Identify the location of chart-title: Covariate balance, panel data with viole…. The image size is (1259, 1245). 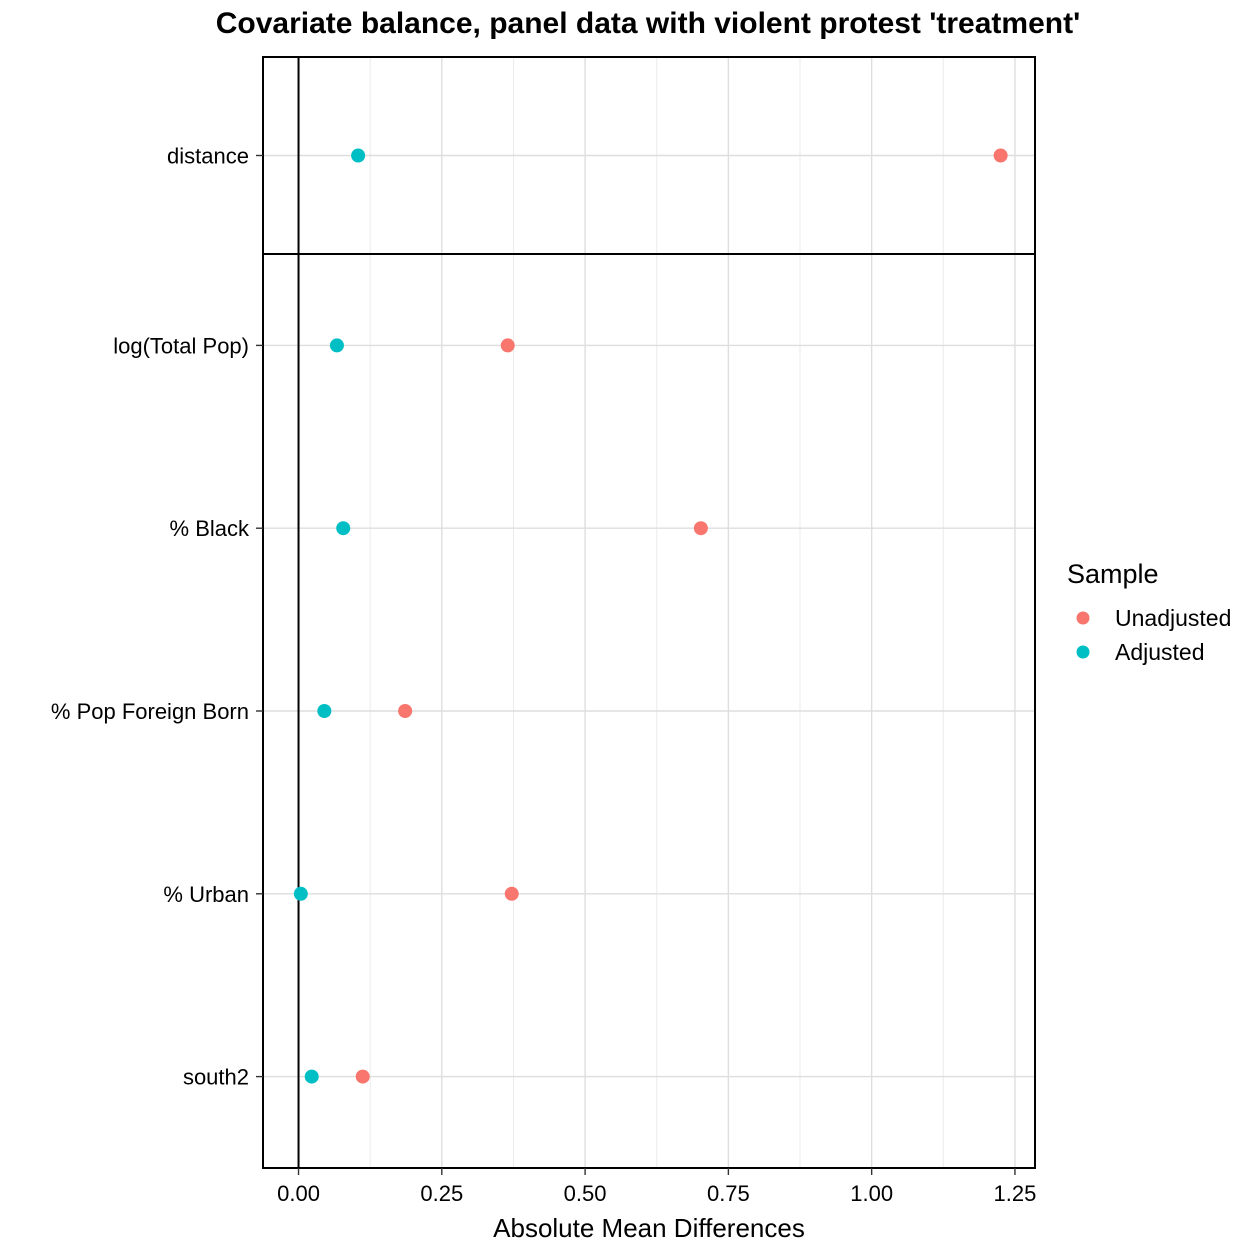
(648, 23).